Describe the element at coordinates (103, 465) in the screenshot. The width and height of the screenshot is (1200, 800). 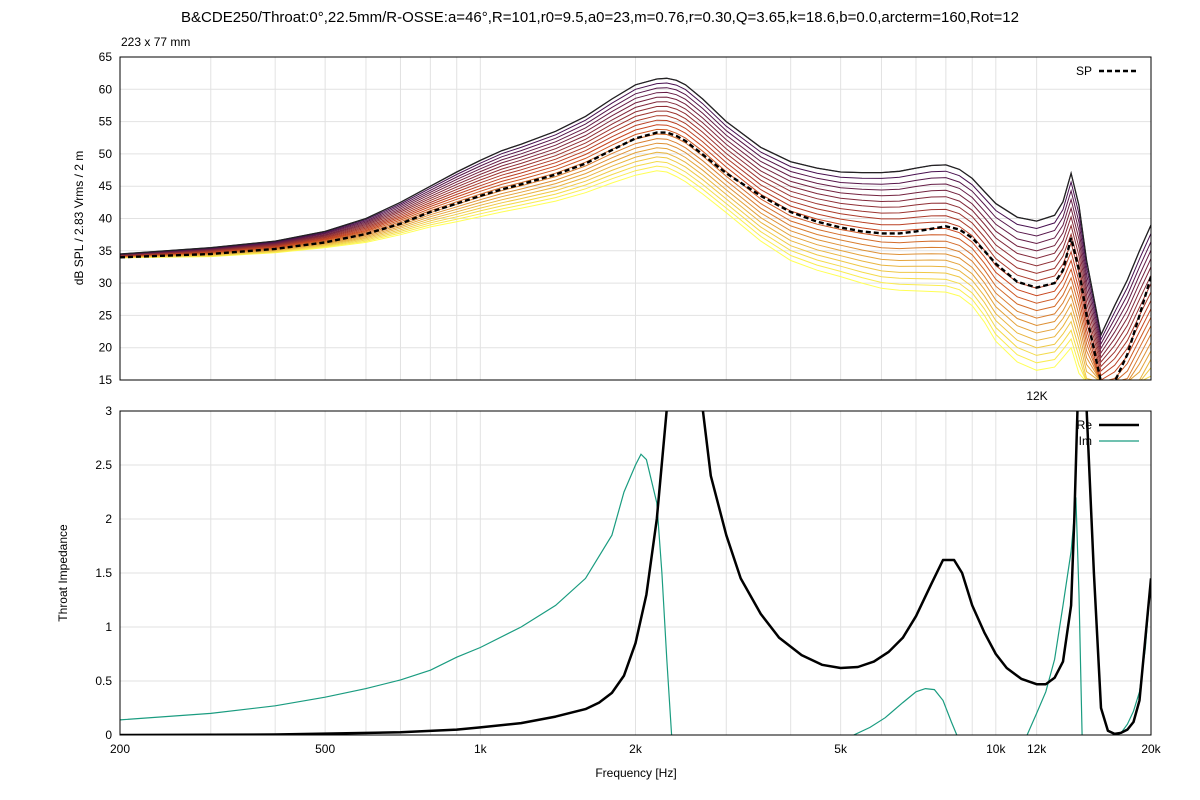
I see `y-tick-label: 2.5` at that location.